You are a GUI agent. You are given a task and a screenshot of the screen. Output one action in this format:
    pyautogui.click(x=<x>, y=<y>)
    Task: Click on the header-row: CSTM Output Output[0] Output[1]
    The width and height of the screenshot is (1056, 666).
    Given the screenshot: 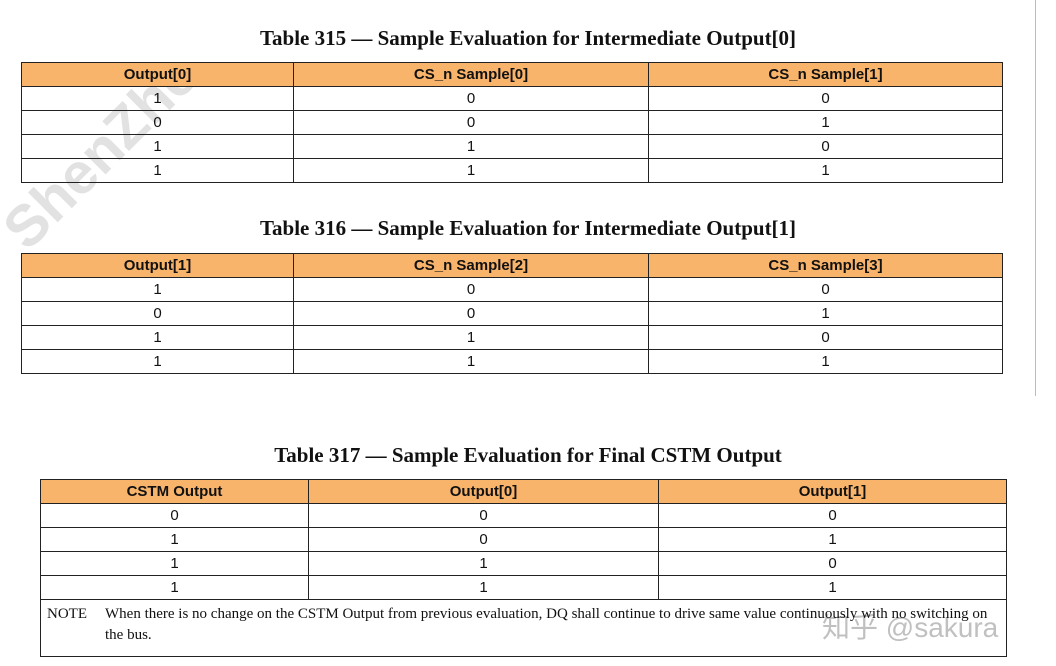 What is the action you would take?
    pyautogui.click(x=523, y=491)
    